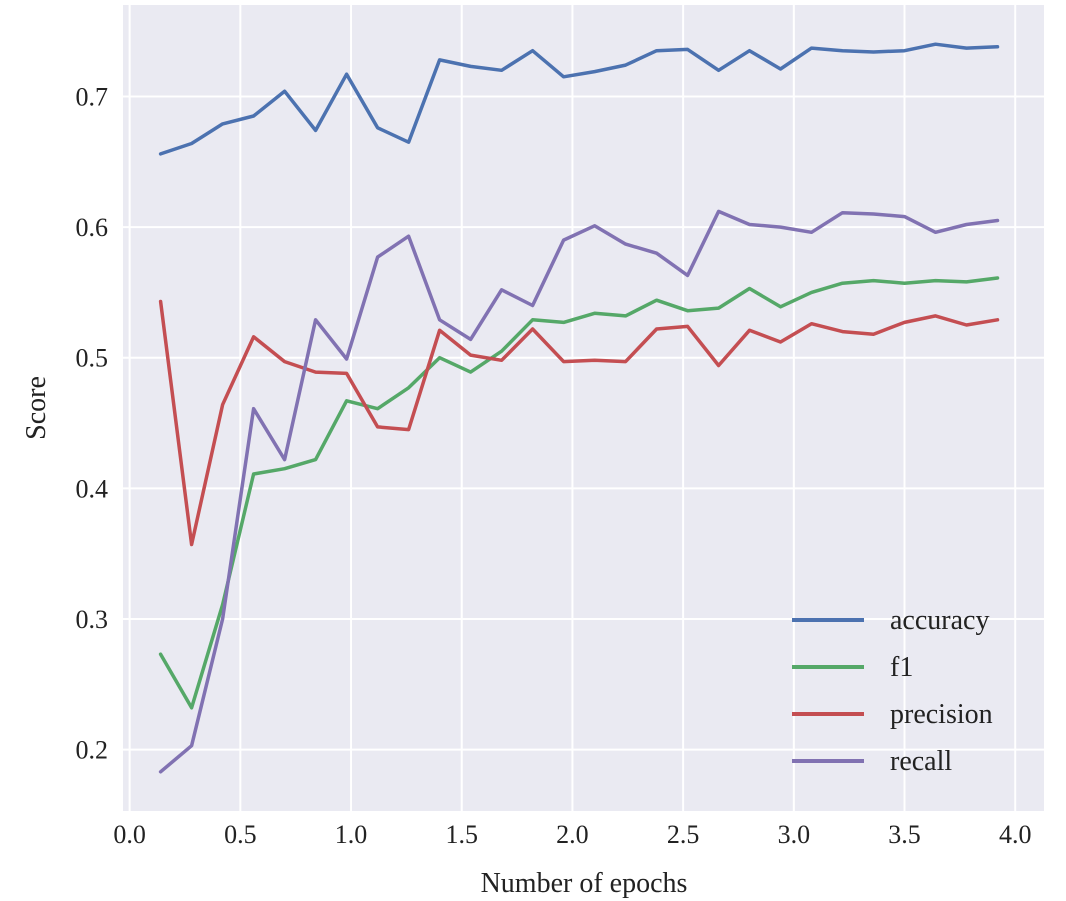 This screenshot has height=901, width=1066. What do you see at coordinates (901, 667) in the screenshot?
I see `legend-label: f1` at bounding box center [901, 667].